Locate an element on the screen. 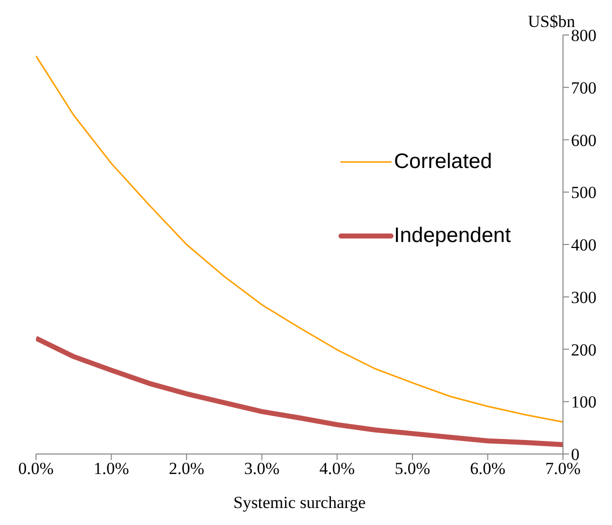 The height and width of the screenshot is (525, 612). y-tick-label: 200 is located at coordinates (583, 350).